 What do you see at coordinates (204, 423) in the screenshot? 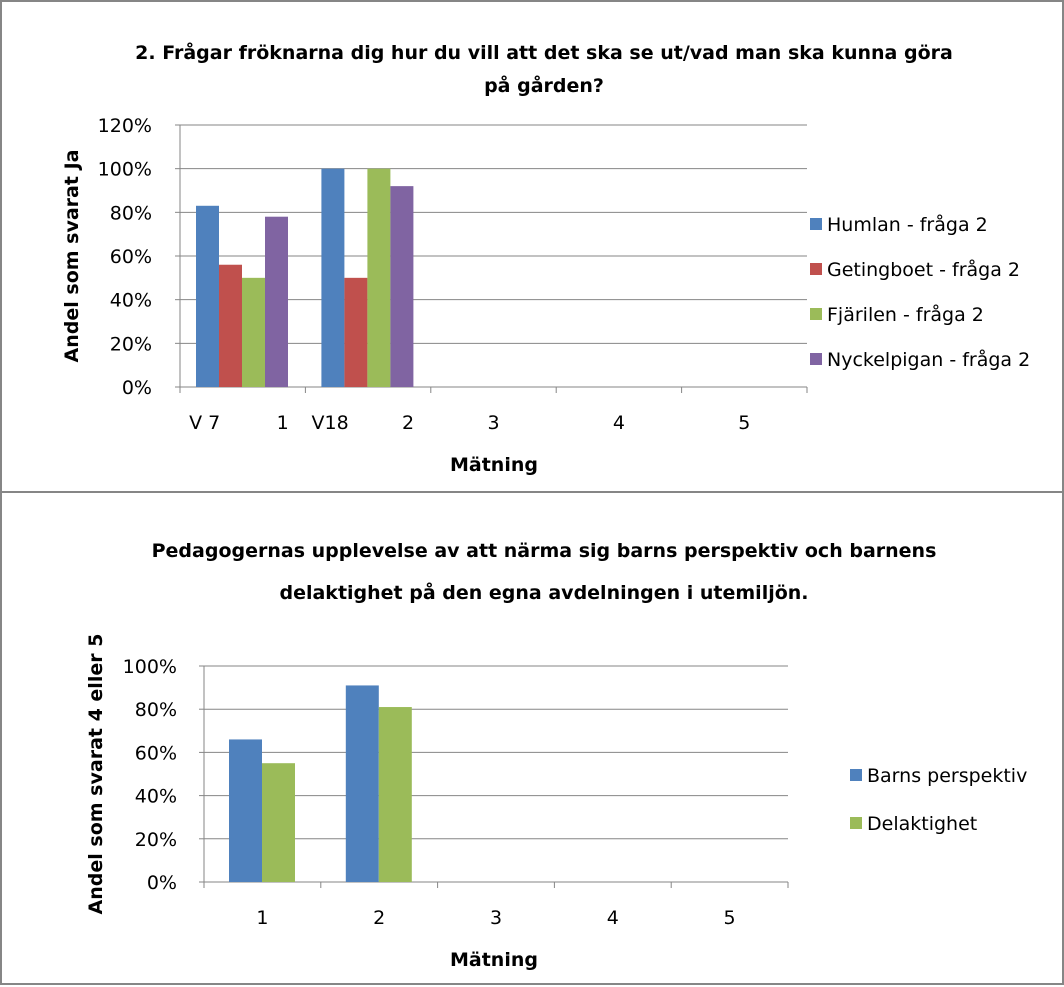
I see `x-tick-sublabel: V 7` at bounding box center [204, 423].